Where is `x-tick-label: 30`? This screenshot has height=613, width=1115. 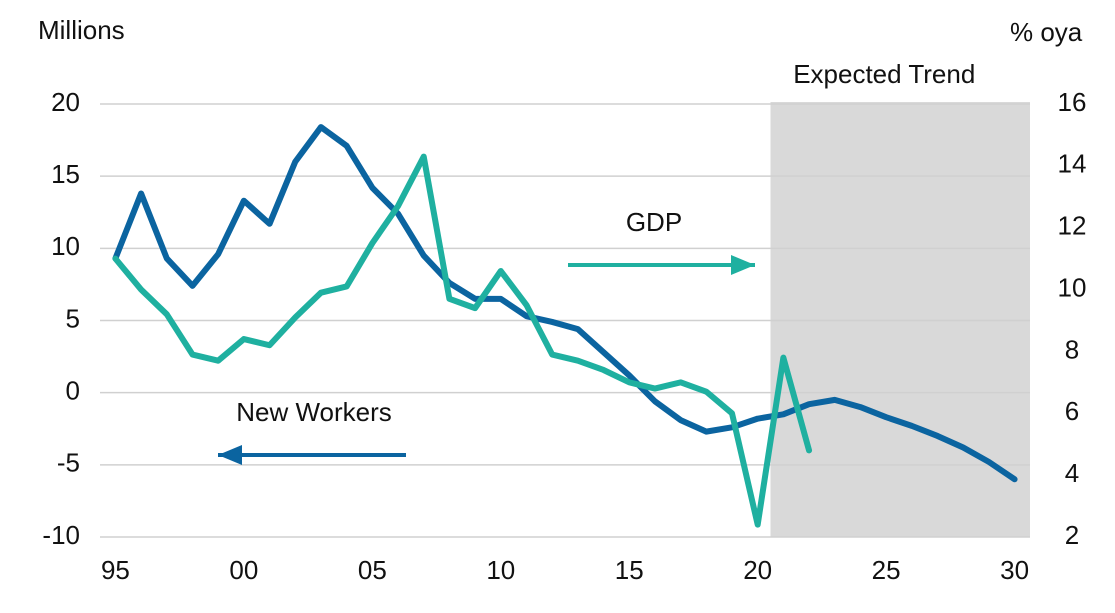
x-tick-label: 30 is located at coordinates (1014, 570).